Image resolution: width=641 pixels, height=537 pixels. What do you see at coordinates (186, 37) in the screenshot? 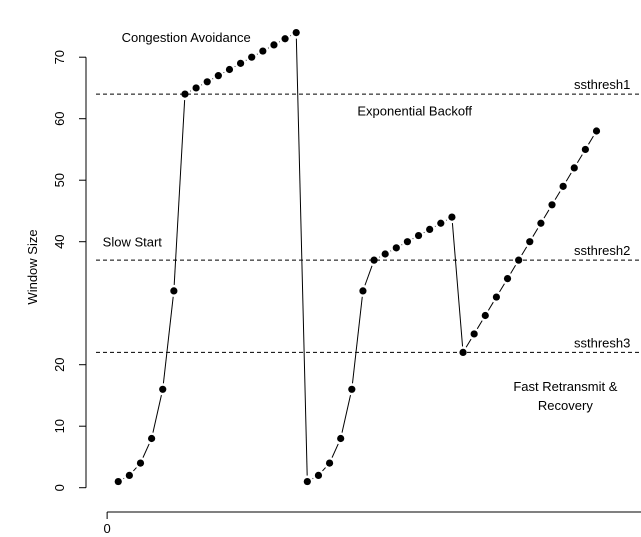
I see `annotation-text: Congestion Avoidance` at bounding box center [186, 37].